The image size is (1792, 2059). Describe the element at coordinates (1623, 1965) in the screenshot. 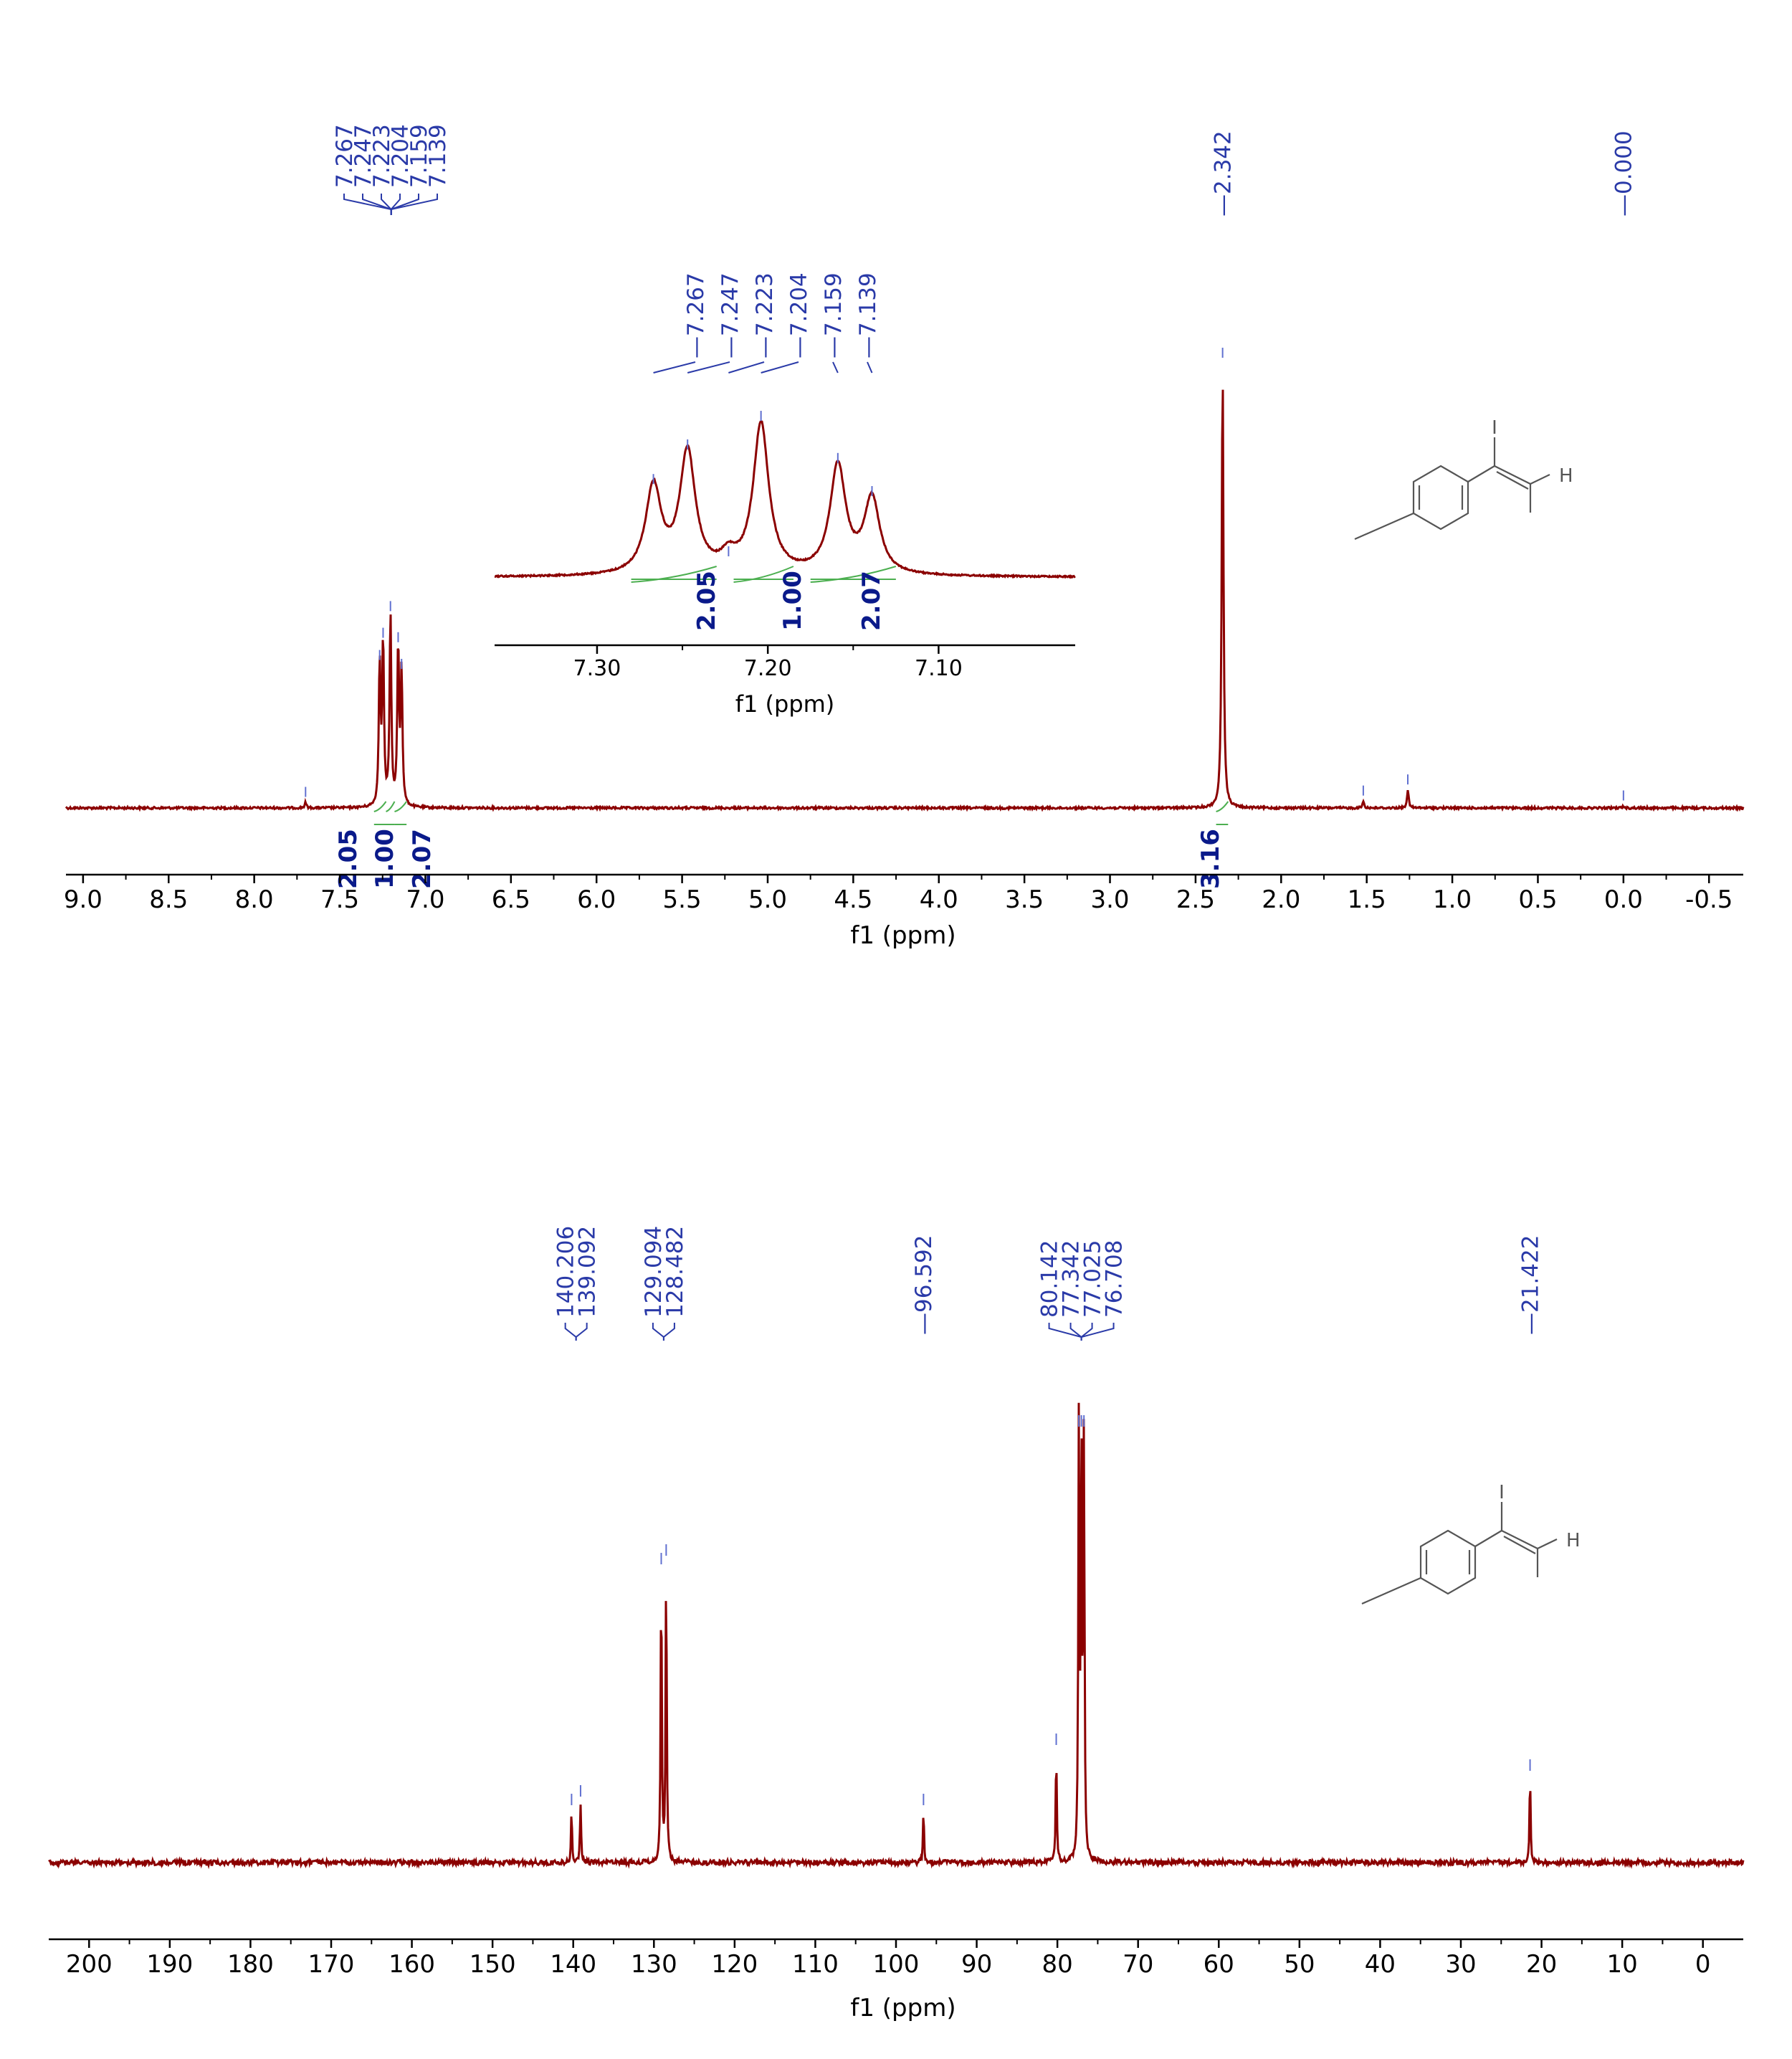

I see `c13-tick-label: 10` at that location.